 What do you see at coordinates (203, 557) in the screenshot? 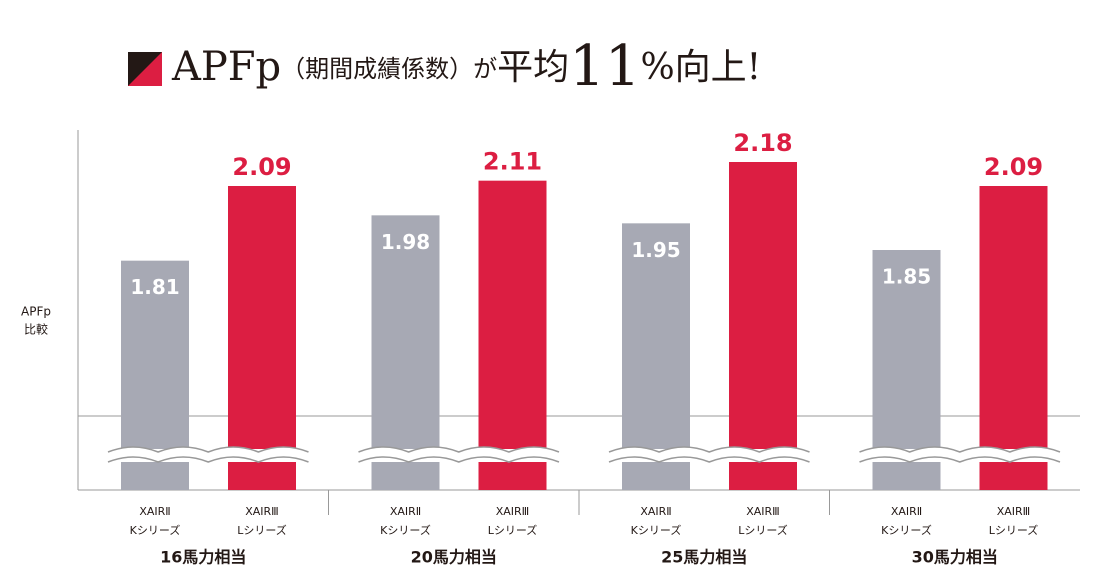
I see `group-label: 16馬力相当` at bounding box center [203, 557].